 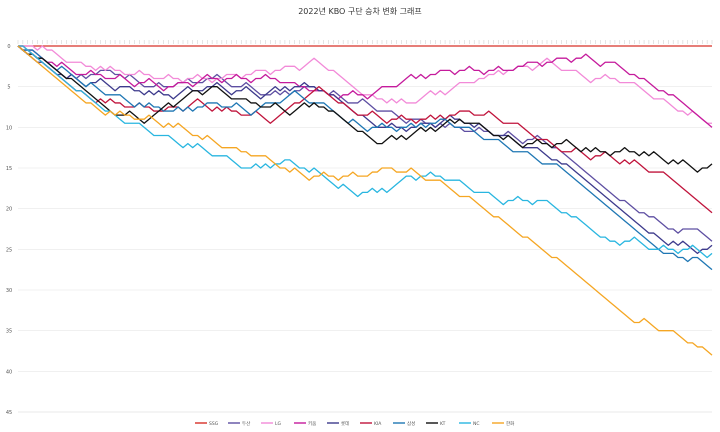 I want to click on y-tick-label: 20, so click(x=9, y=210).